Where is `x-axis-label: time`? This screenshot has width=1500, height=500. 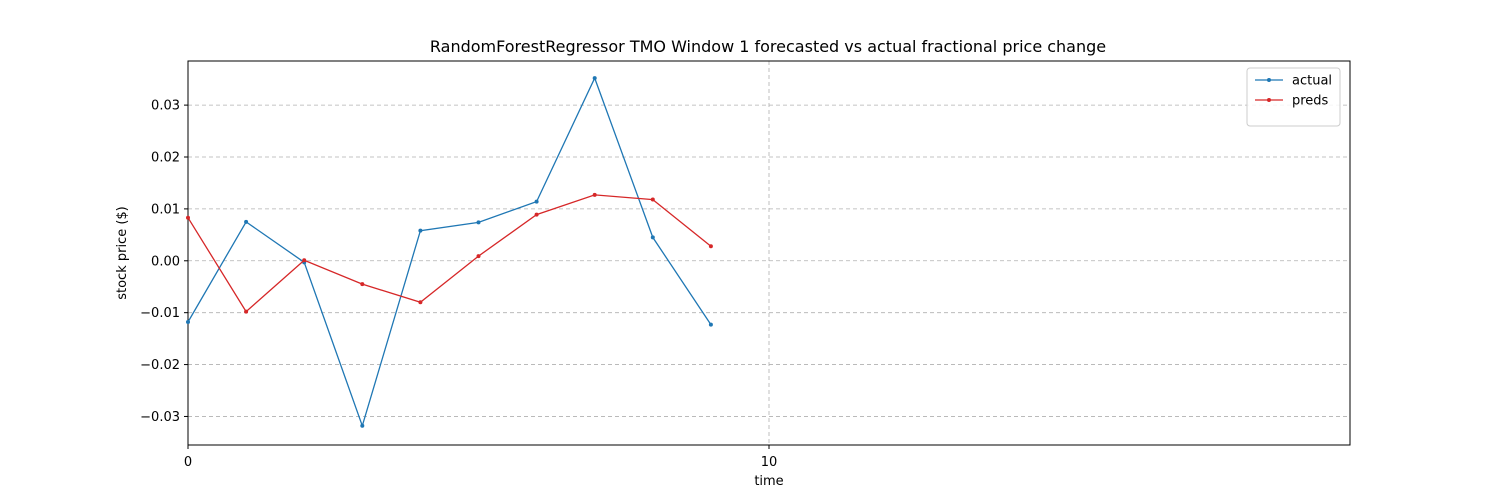 x-axis-label: time is located at coordinates (768, 481).